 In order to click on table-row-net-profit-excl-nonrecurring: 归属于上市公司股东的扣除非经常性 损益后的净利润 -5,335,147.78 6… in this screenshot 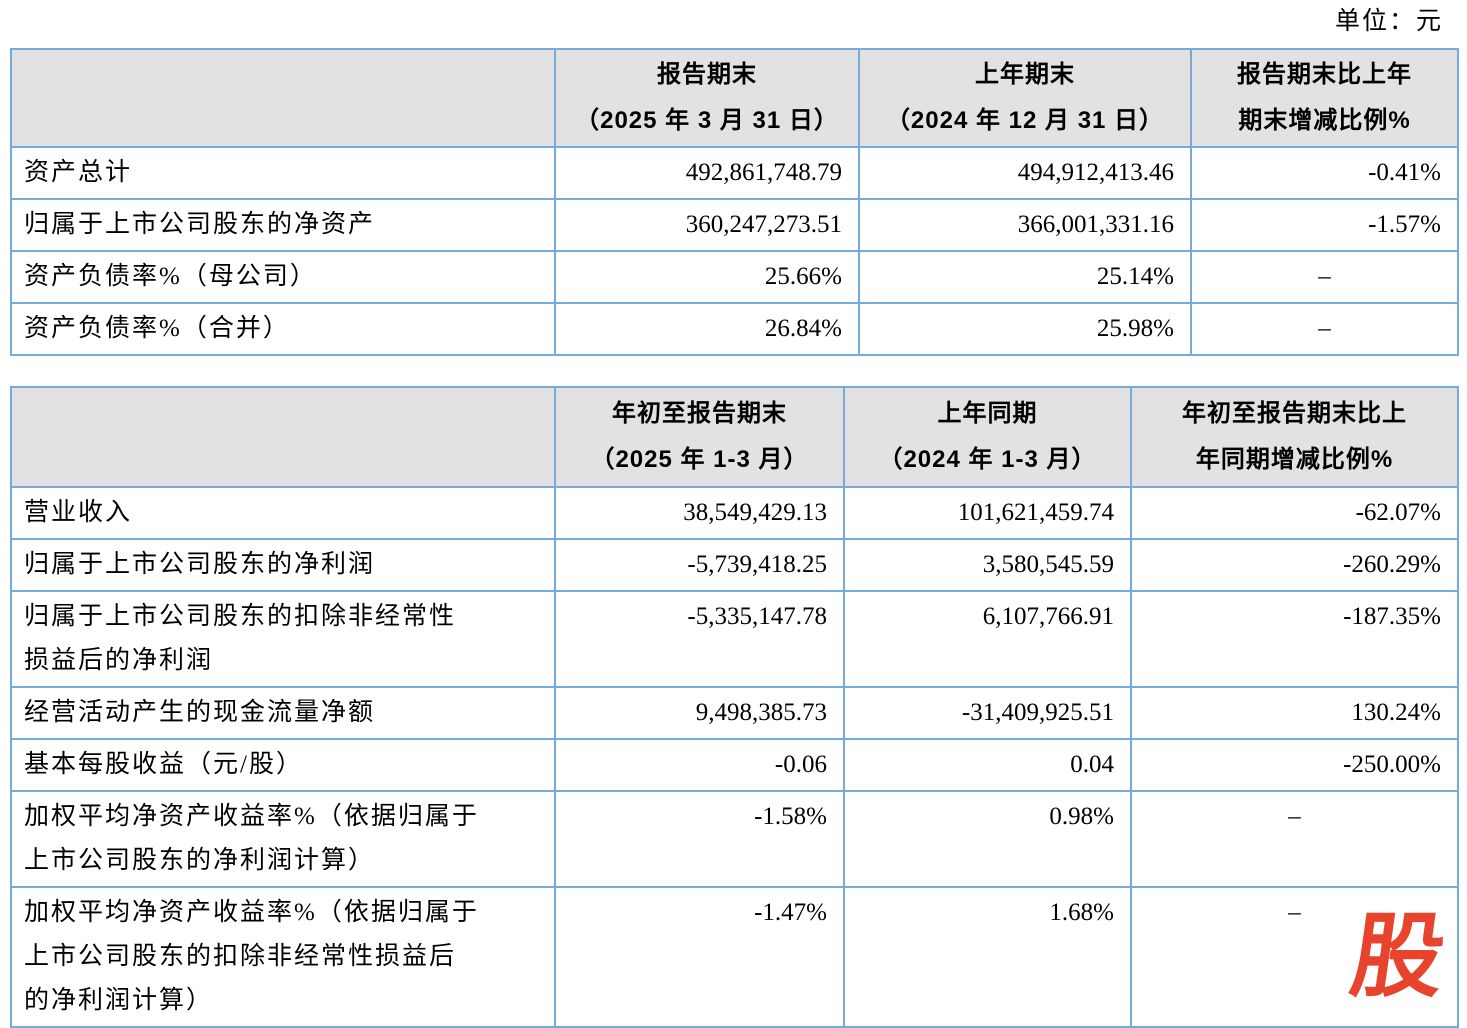, I will do `click(734, 639)`.